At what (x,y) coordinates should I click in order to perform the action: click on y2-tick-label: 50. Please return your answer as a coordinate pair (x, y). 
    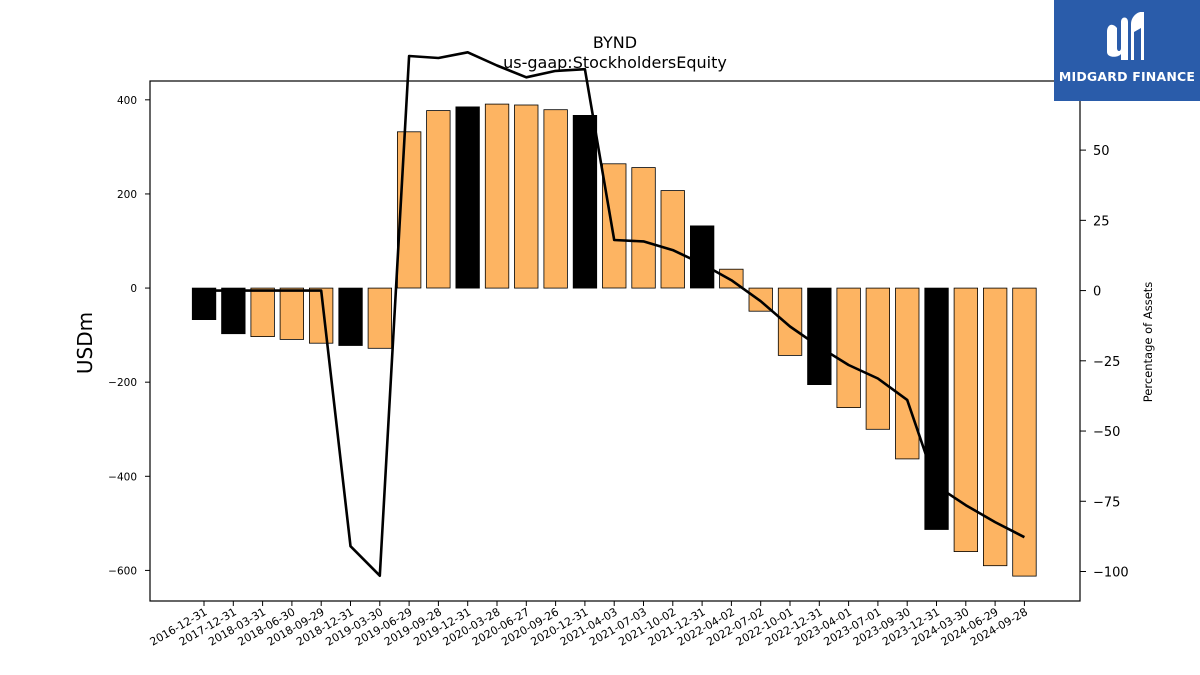
    Looking at the image, I should click on (1101, 151).